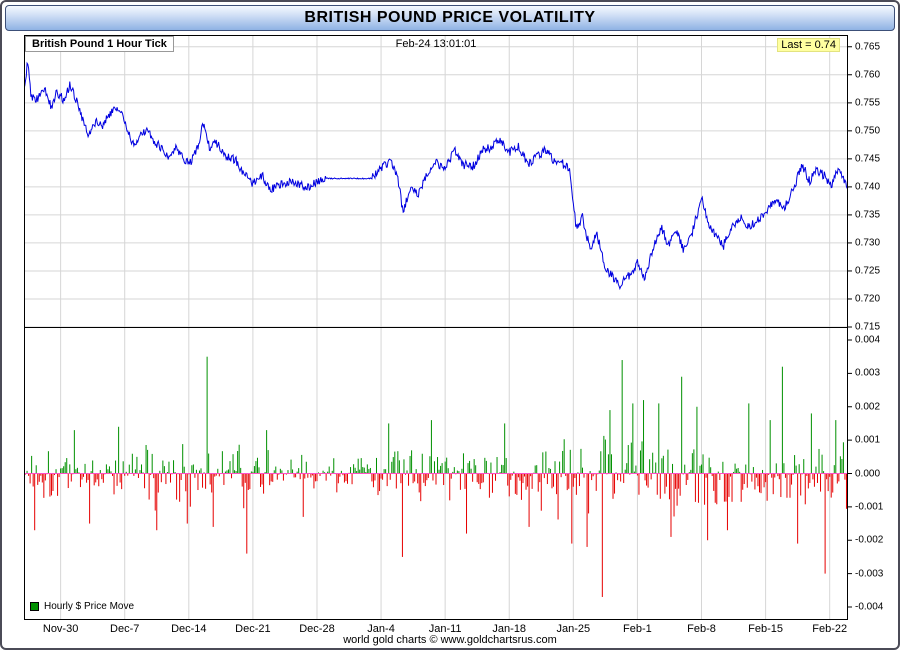 This screenshot has width=900, height=650. What do you see at coordinates (573, 629) in the screenshot?
I see `x-axis-label: Jan-25` at bounding box center [573, 629].